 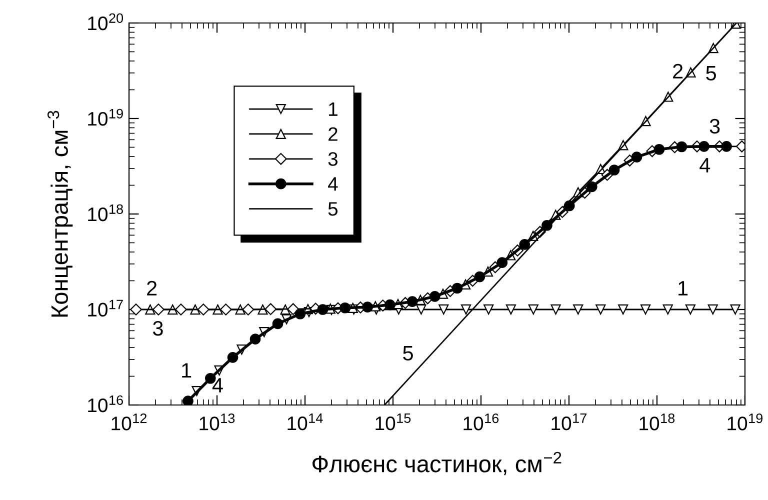 I want to click on legend-label: 4, so click(x=333, y=184).